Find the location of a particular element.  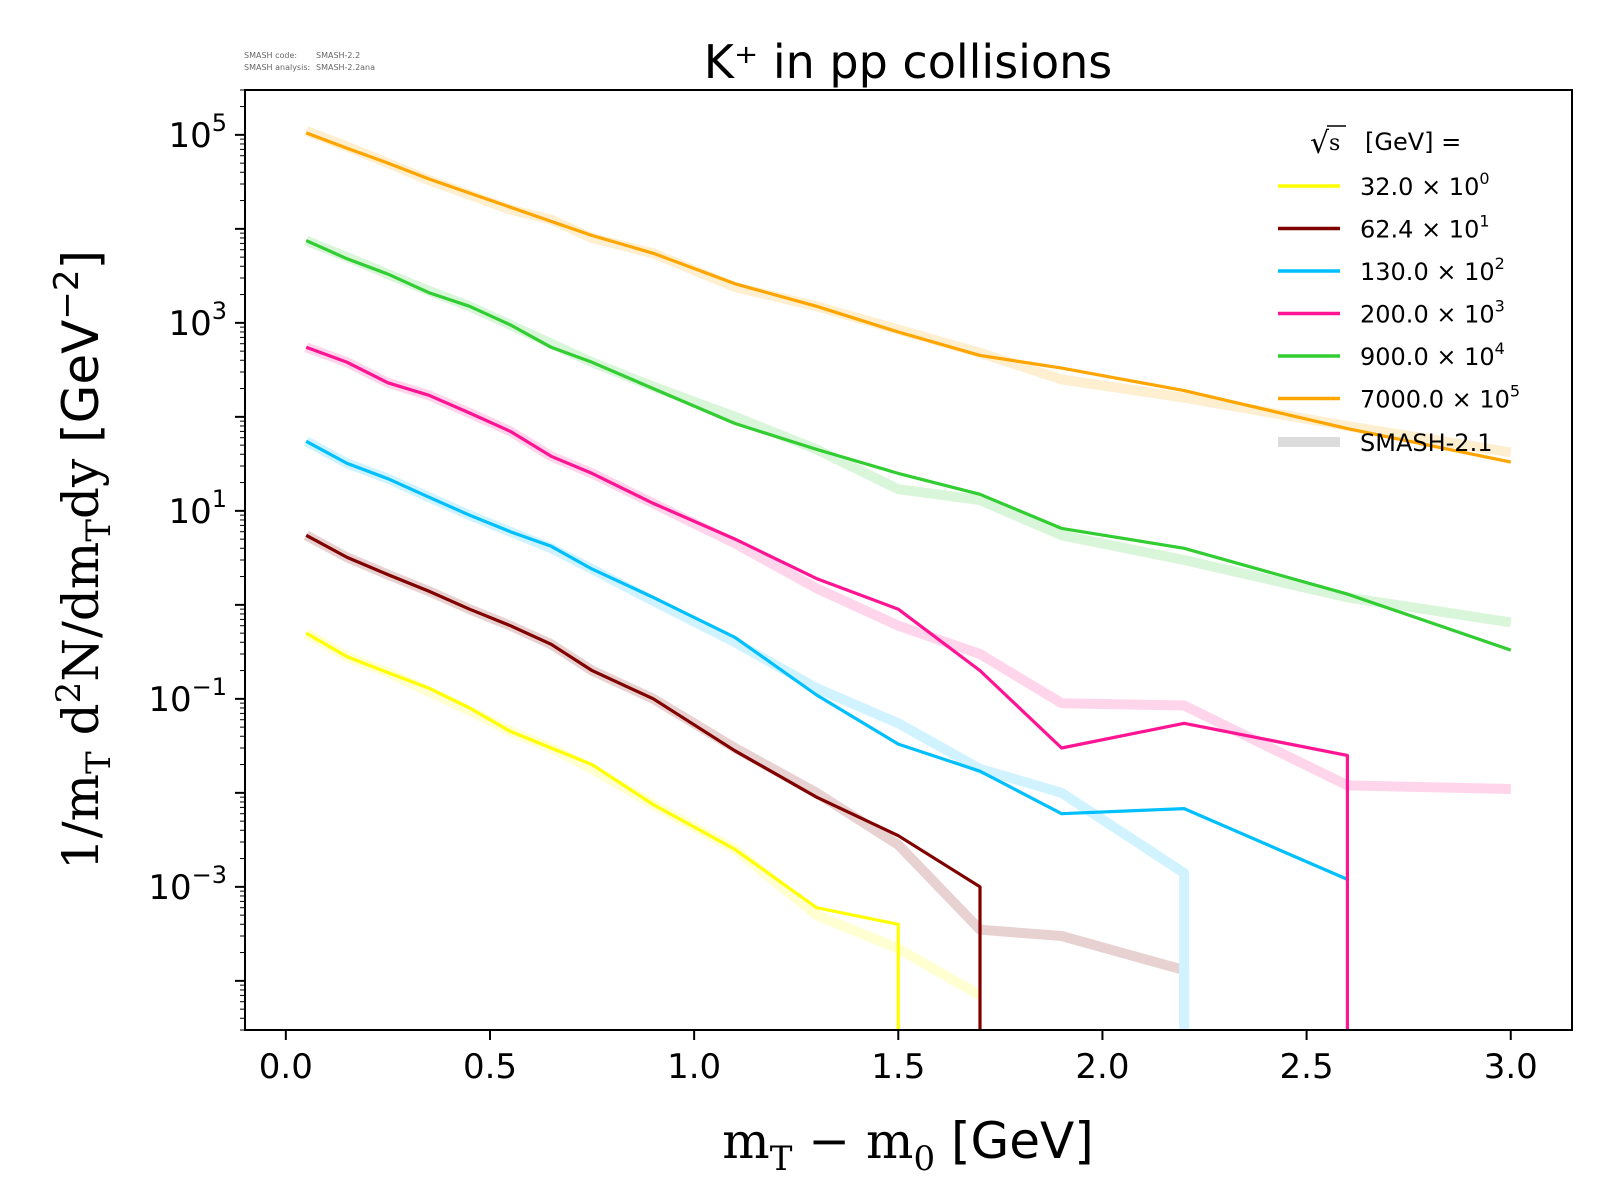

legend-reference-label: SMASH-2.1 is located at coordinates (1426, 443).